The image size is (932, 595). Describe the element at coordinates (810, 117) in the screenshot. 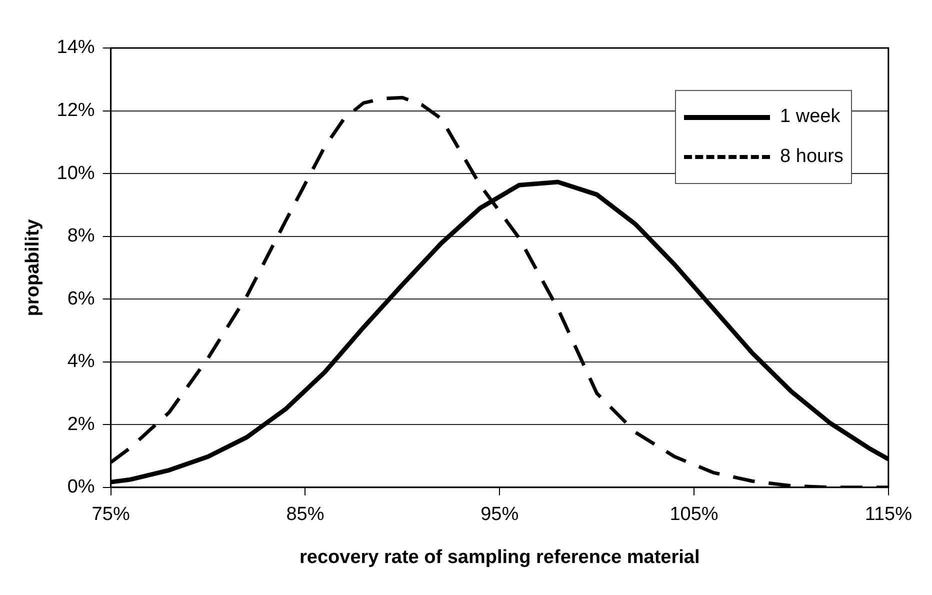

I see `legend-label: 1 week` at that location.